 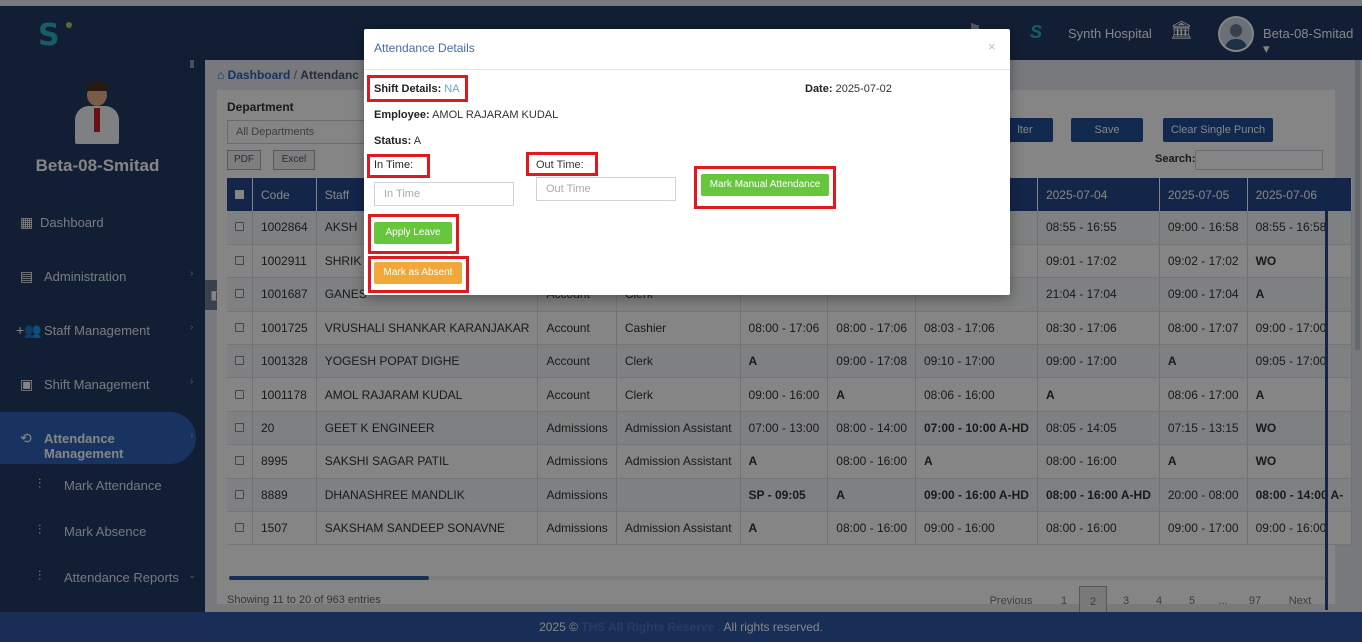 What do you see at coordinates (1203, 328) in the screenshot?
I see `table-cell-d5: 08:00 - 17:07` at bounding box center [1203, 328].